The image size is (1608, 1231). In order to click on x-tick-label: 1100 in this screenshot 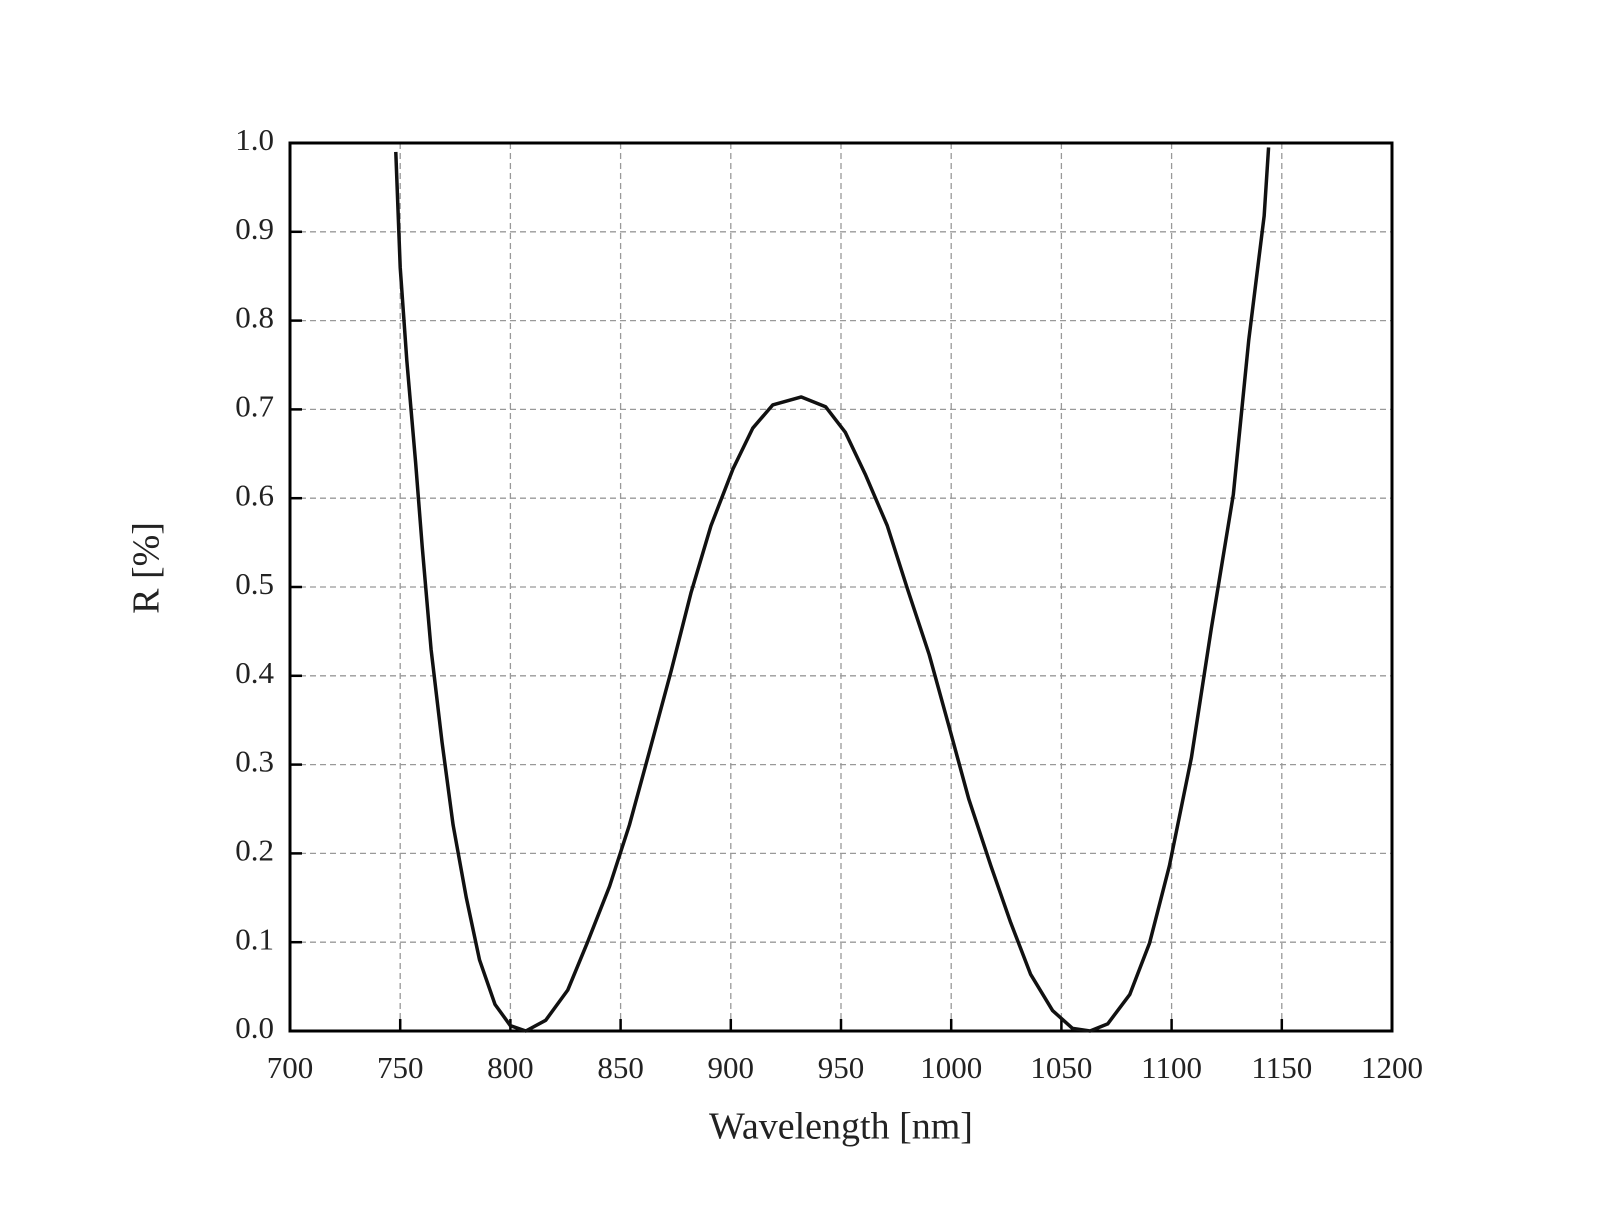, I will do `click(1171, 1067)`.